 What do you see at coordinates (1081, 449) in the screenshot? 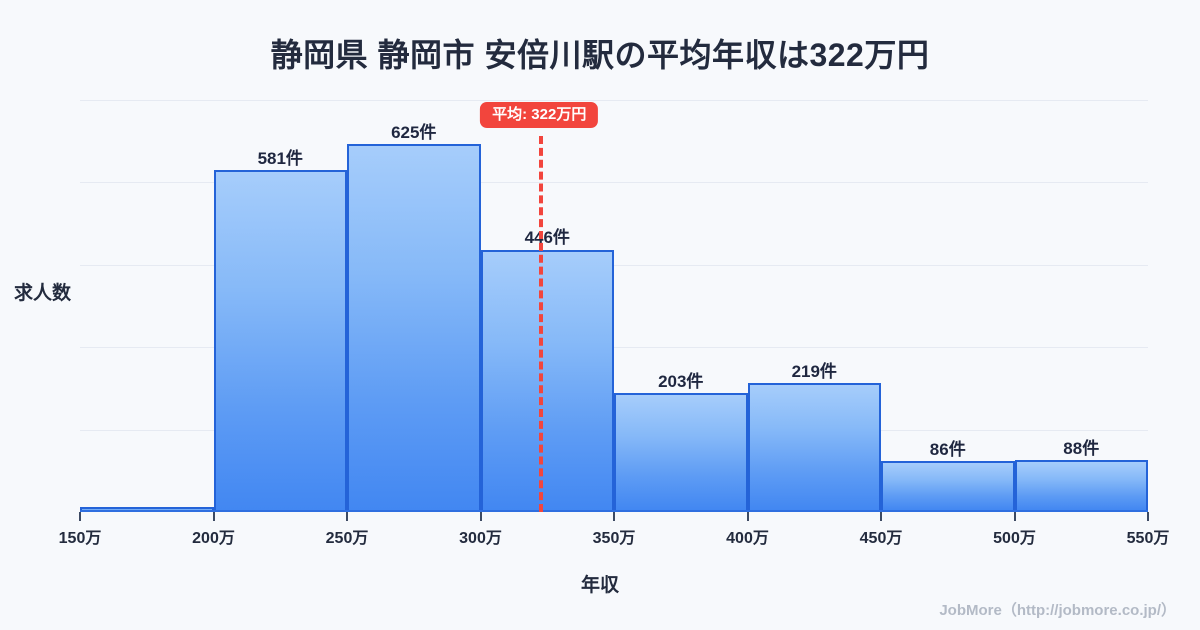
I see `bar-value-label: 88件` at bounding box center [1081, 449].